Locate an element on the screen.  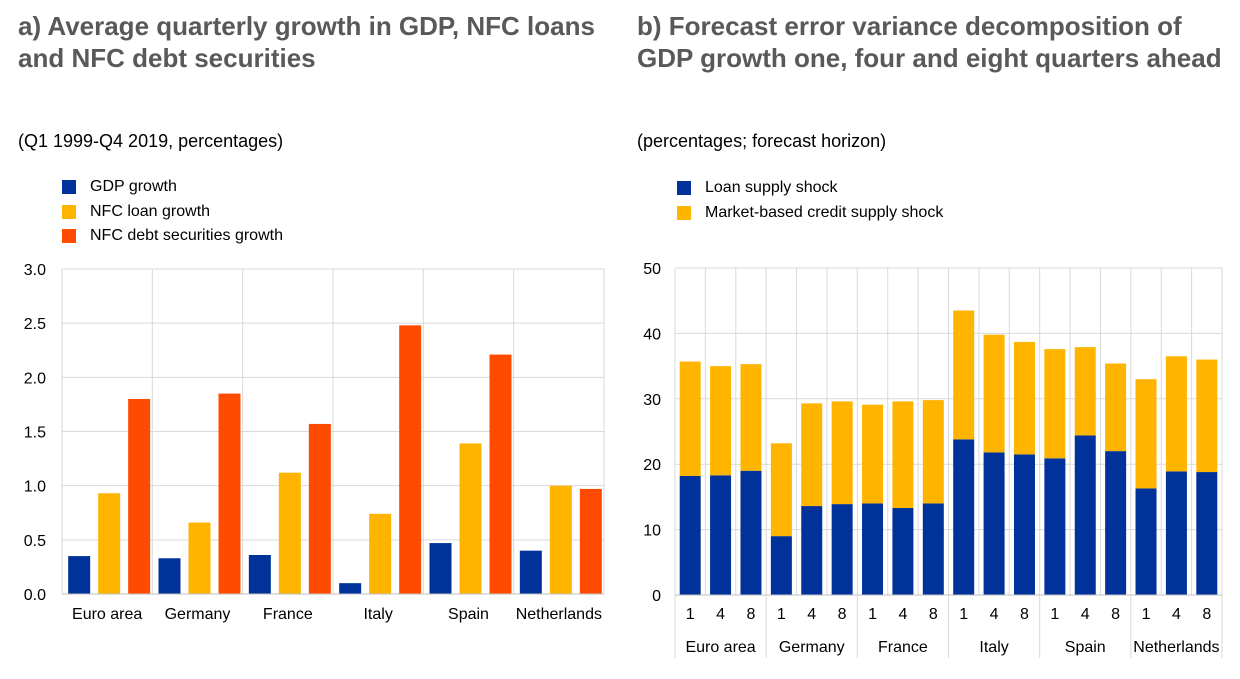
legend-swatch-gdp is located at coordinates (69, 187).